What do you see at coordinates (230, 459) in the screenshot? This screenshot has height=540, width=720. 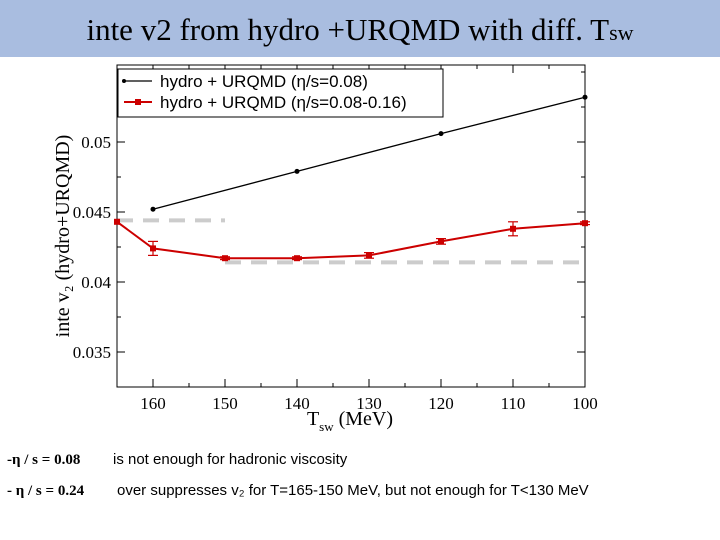 I see `note-text-1: is not enough for hadronic viscosity` at bounding box center [230, 459].